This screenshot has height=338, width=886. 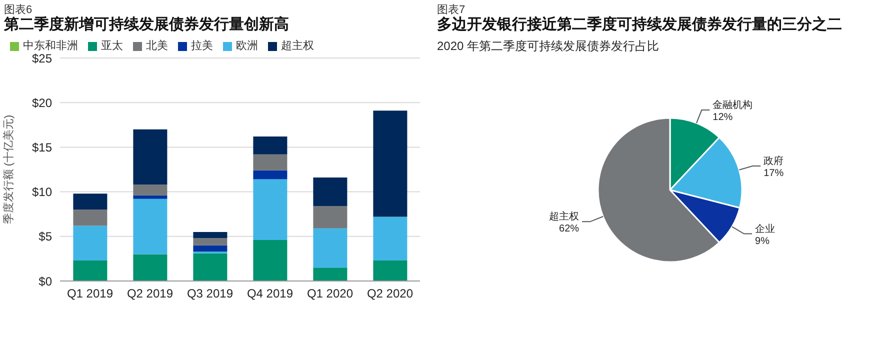 I want to click on x-tick-label: Q1 2020, so click(x=330, y=293).